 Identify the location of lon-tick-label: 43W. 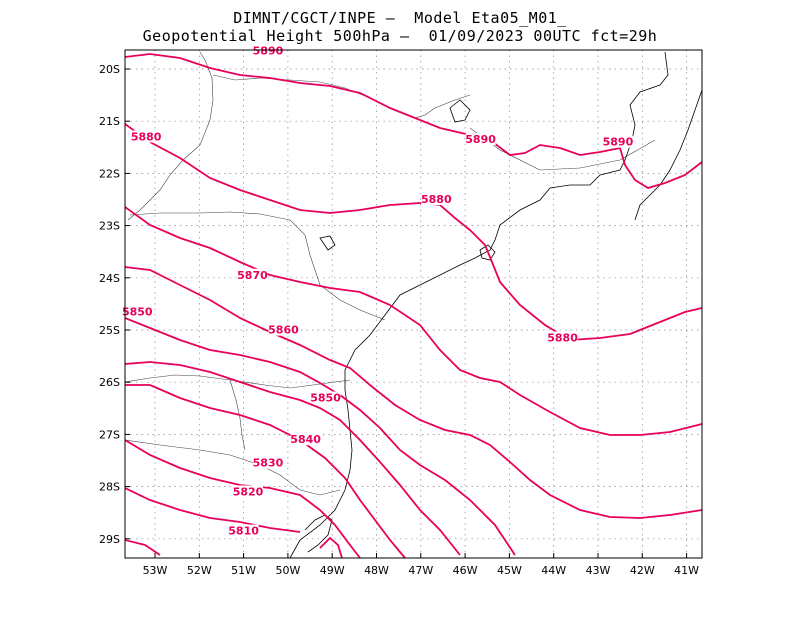
(598, 570).